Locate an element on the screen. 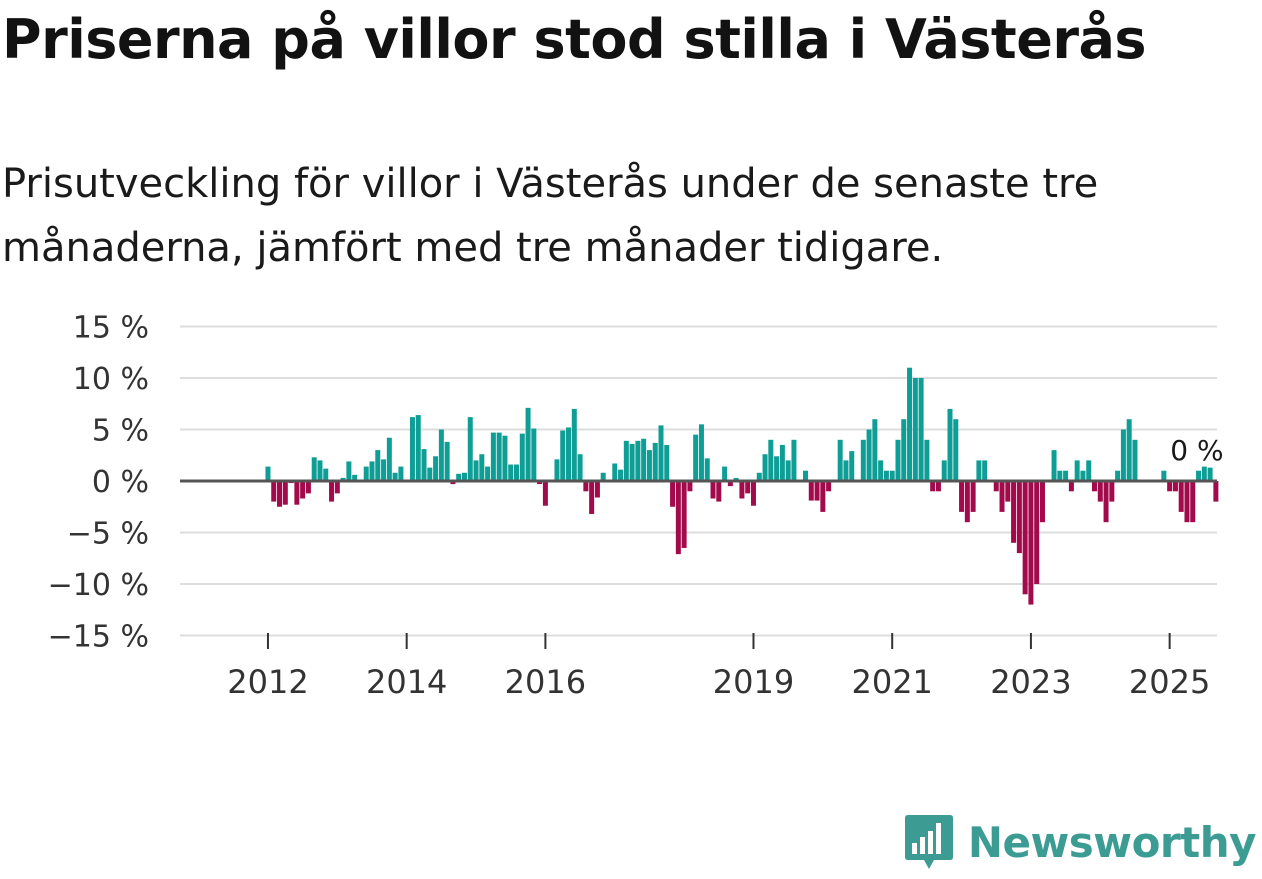  x-tick-label: 2019 is located at coordinates (753, 682).